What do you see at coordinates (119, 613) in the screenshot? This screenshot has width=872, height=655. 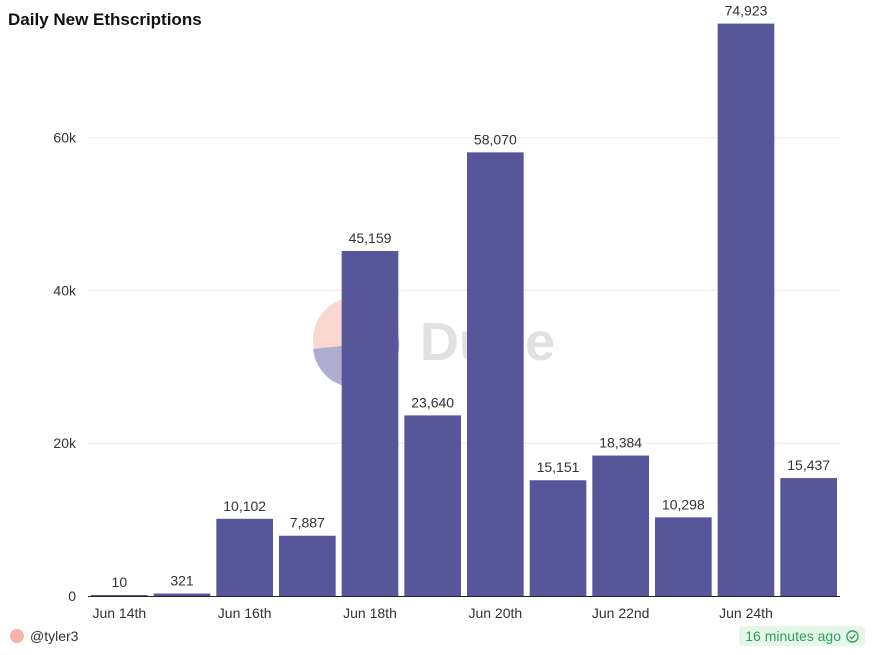 I see `x-tick-label: Jun 14th` at bounding box center [119, 613].